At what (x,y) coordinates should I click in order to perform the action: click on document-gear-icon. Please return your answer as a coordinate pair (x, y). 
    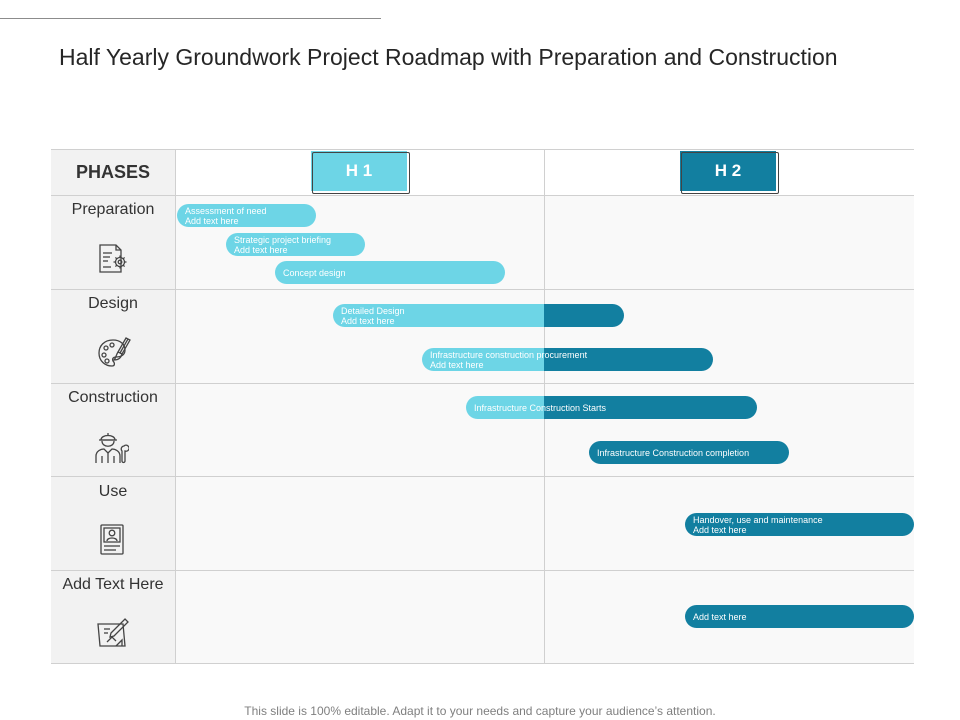
    Looking at the image, I should click on (113, 258).